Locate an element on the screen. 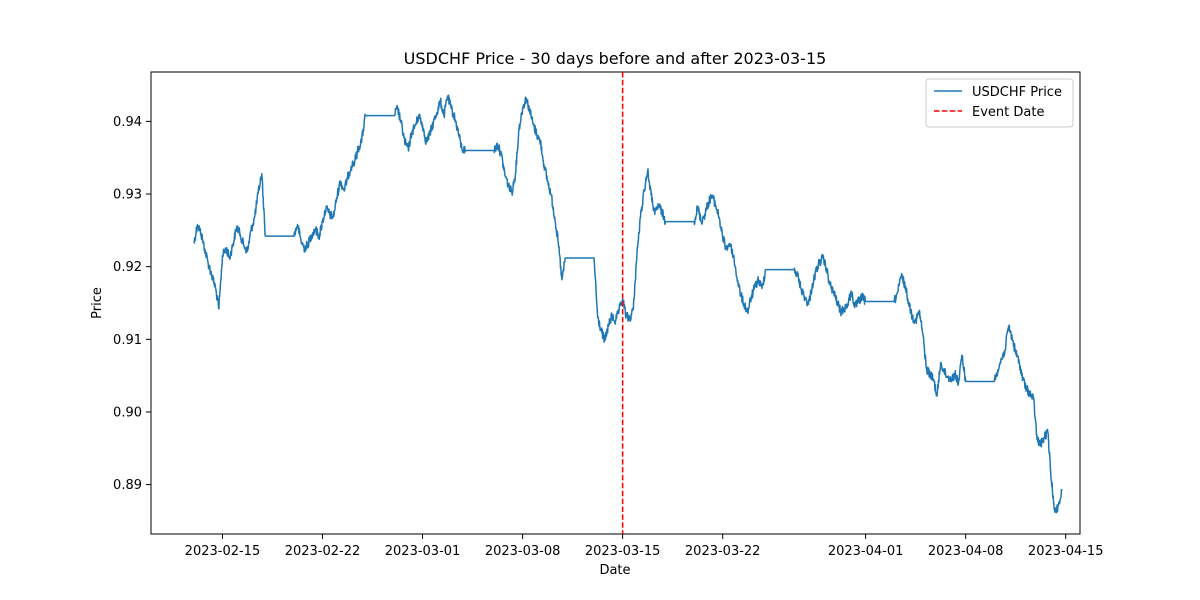 This screenshot has width=1200, height=600. x-tick-label: 2023-03-08 is located at coordinates (523, 551).